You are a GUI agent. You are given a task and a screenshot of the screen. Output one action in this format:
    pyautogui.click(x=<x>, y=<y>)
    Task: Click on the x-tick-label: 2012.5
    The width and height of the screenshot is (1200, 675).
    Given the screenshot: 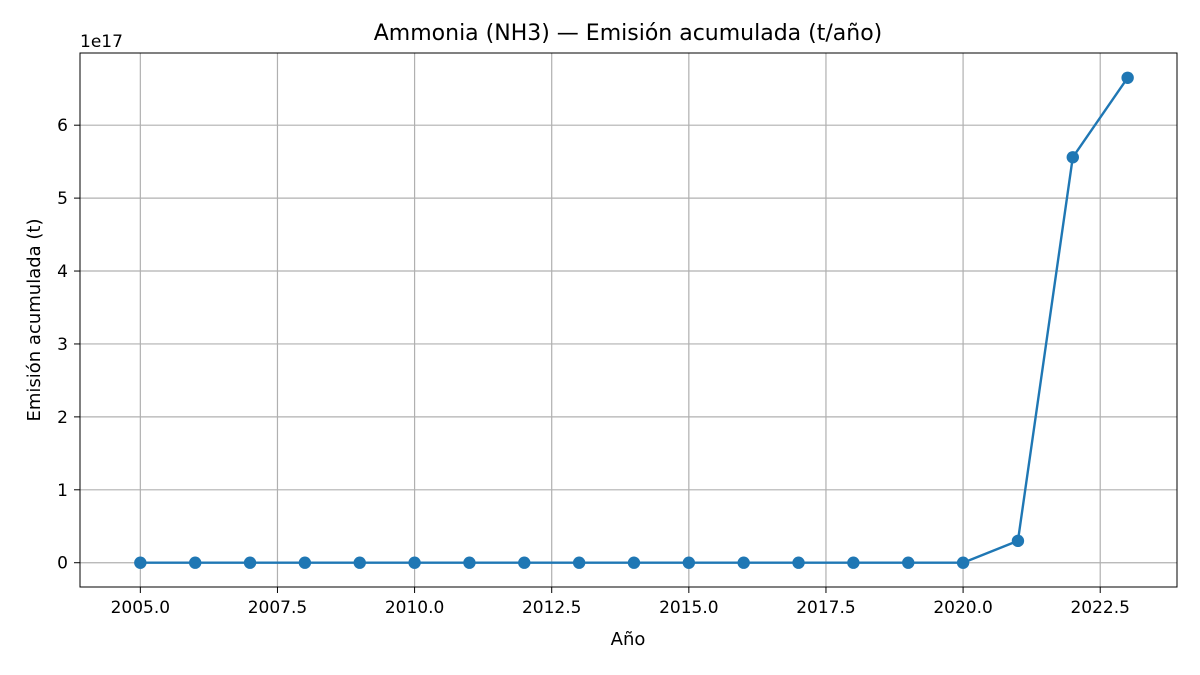 What is the action you would take?
    pyautogui.click(x=551, y=608)
    